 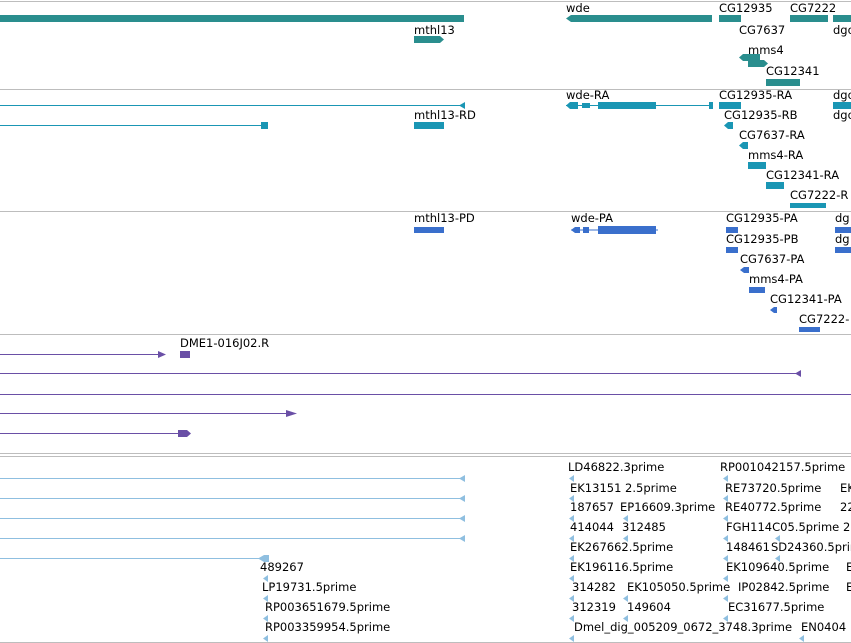 I want to click on protein-feature, so click(x=429, y=230).